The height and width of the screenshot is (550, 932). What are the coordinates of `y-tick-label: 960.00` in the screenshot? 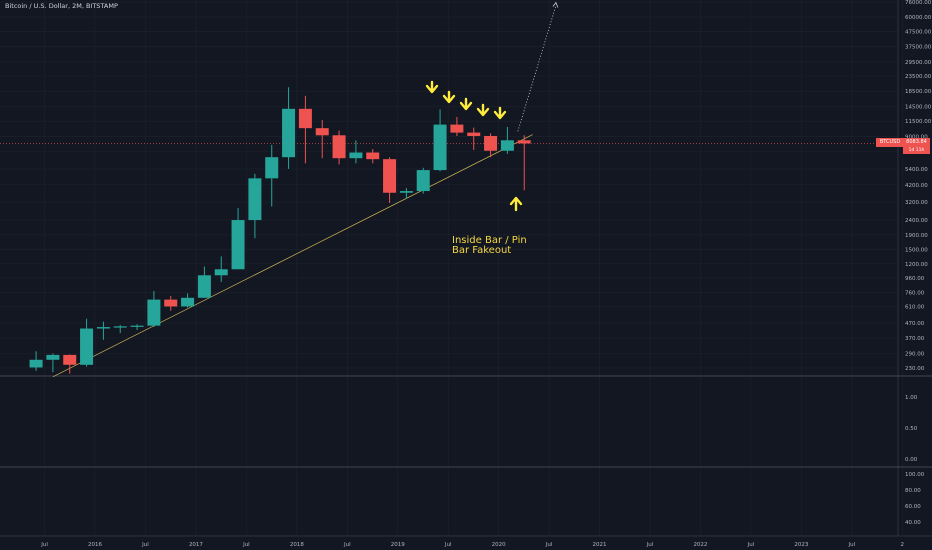 It's located at (915, 279).